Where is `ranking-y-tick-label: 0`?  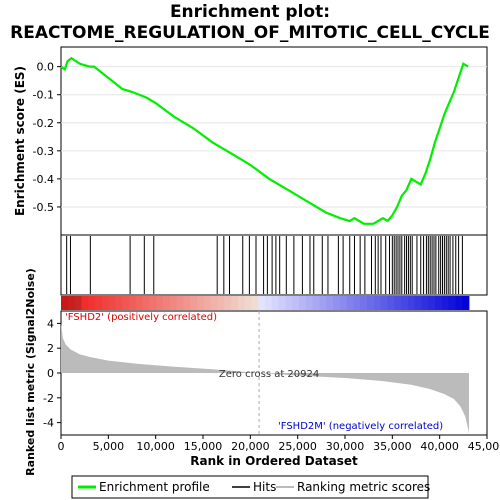 ranking-y-tick-label: 0 is located at coordinates (50, 373).